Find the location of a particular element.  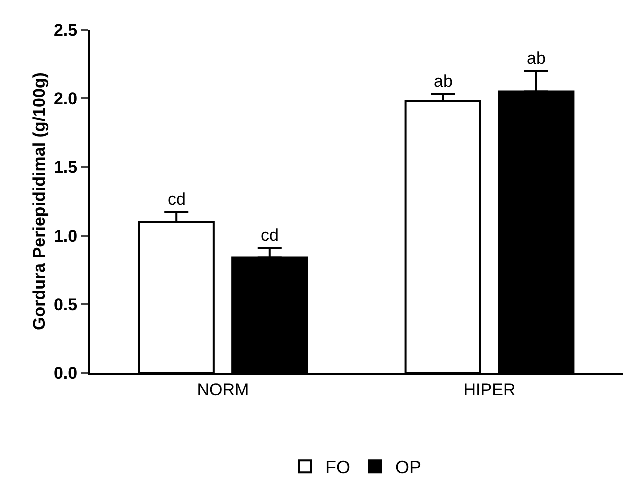

legend-label: FO is located at coordinates (338, 468).